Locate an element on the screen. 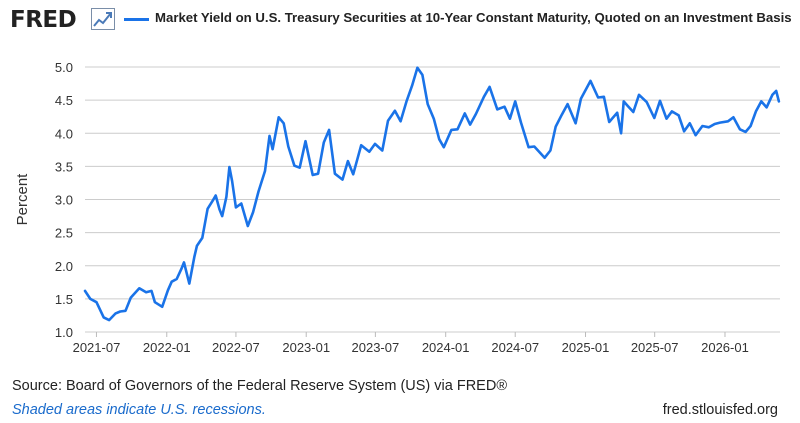  x-tick-label: 2022-01 is located at coordinates (167, 347).